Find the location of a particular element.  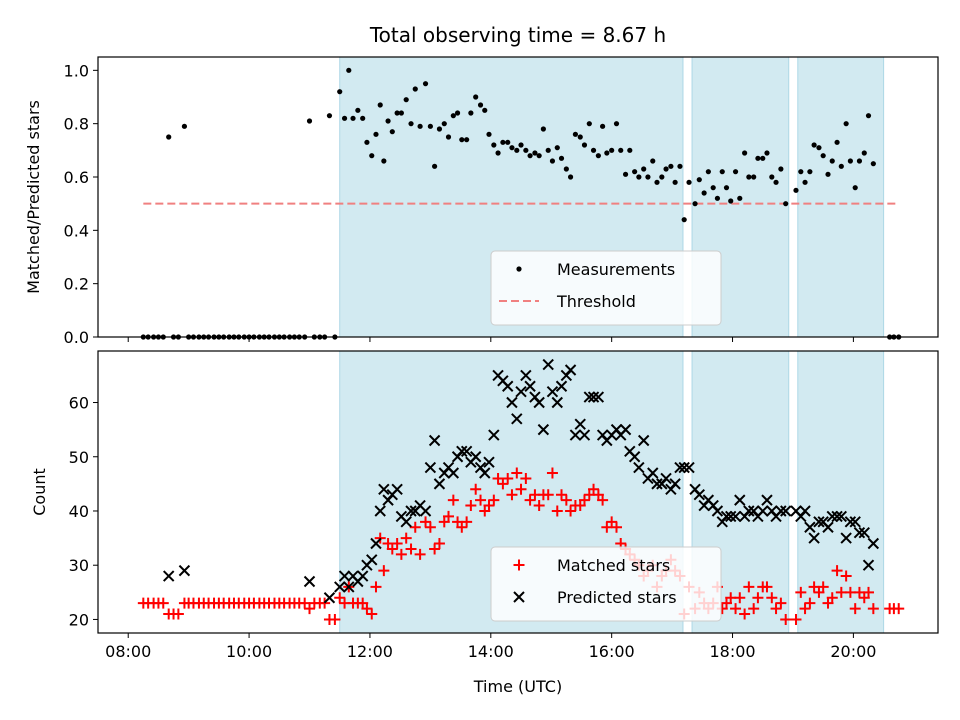

y-tick-label: 0.8 is located at coordinates (76, 124).